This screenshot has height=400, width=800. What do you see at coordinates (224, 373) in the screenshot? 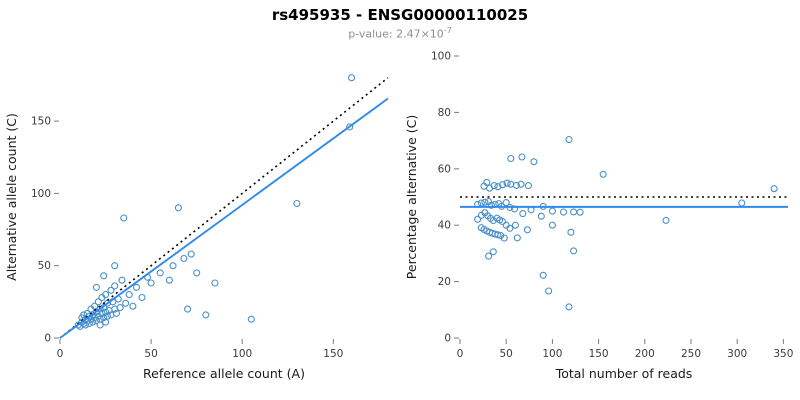
I see `x-axis-label: Reference allele count (A)` at bounding box center [224, 373].